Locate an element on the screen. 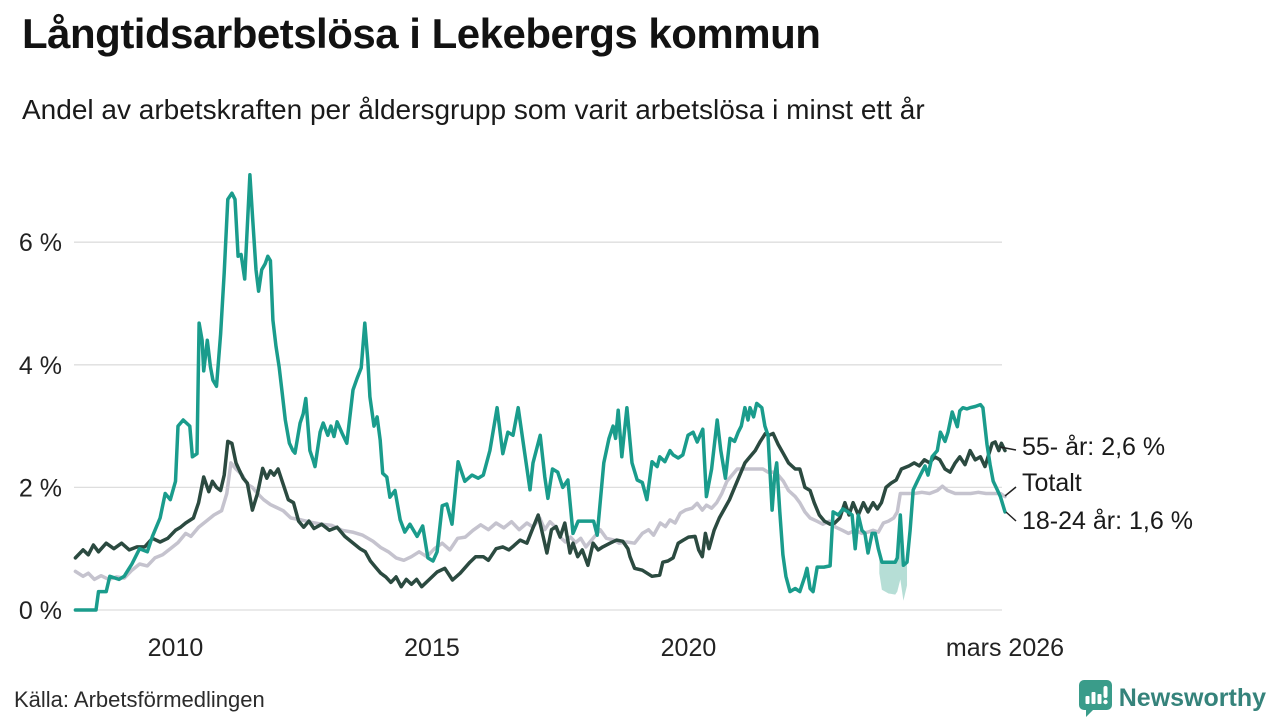 This screenshot has height=720, width=1280. end-label-totalt: Totalt is located at coordinates (1052, 483).